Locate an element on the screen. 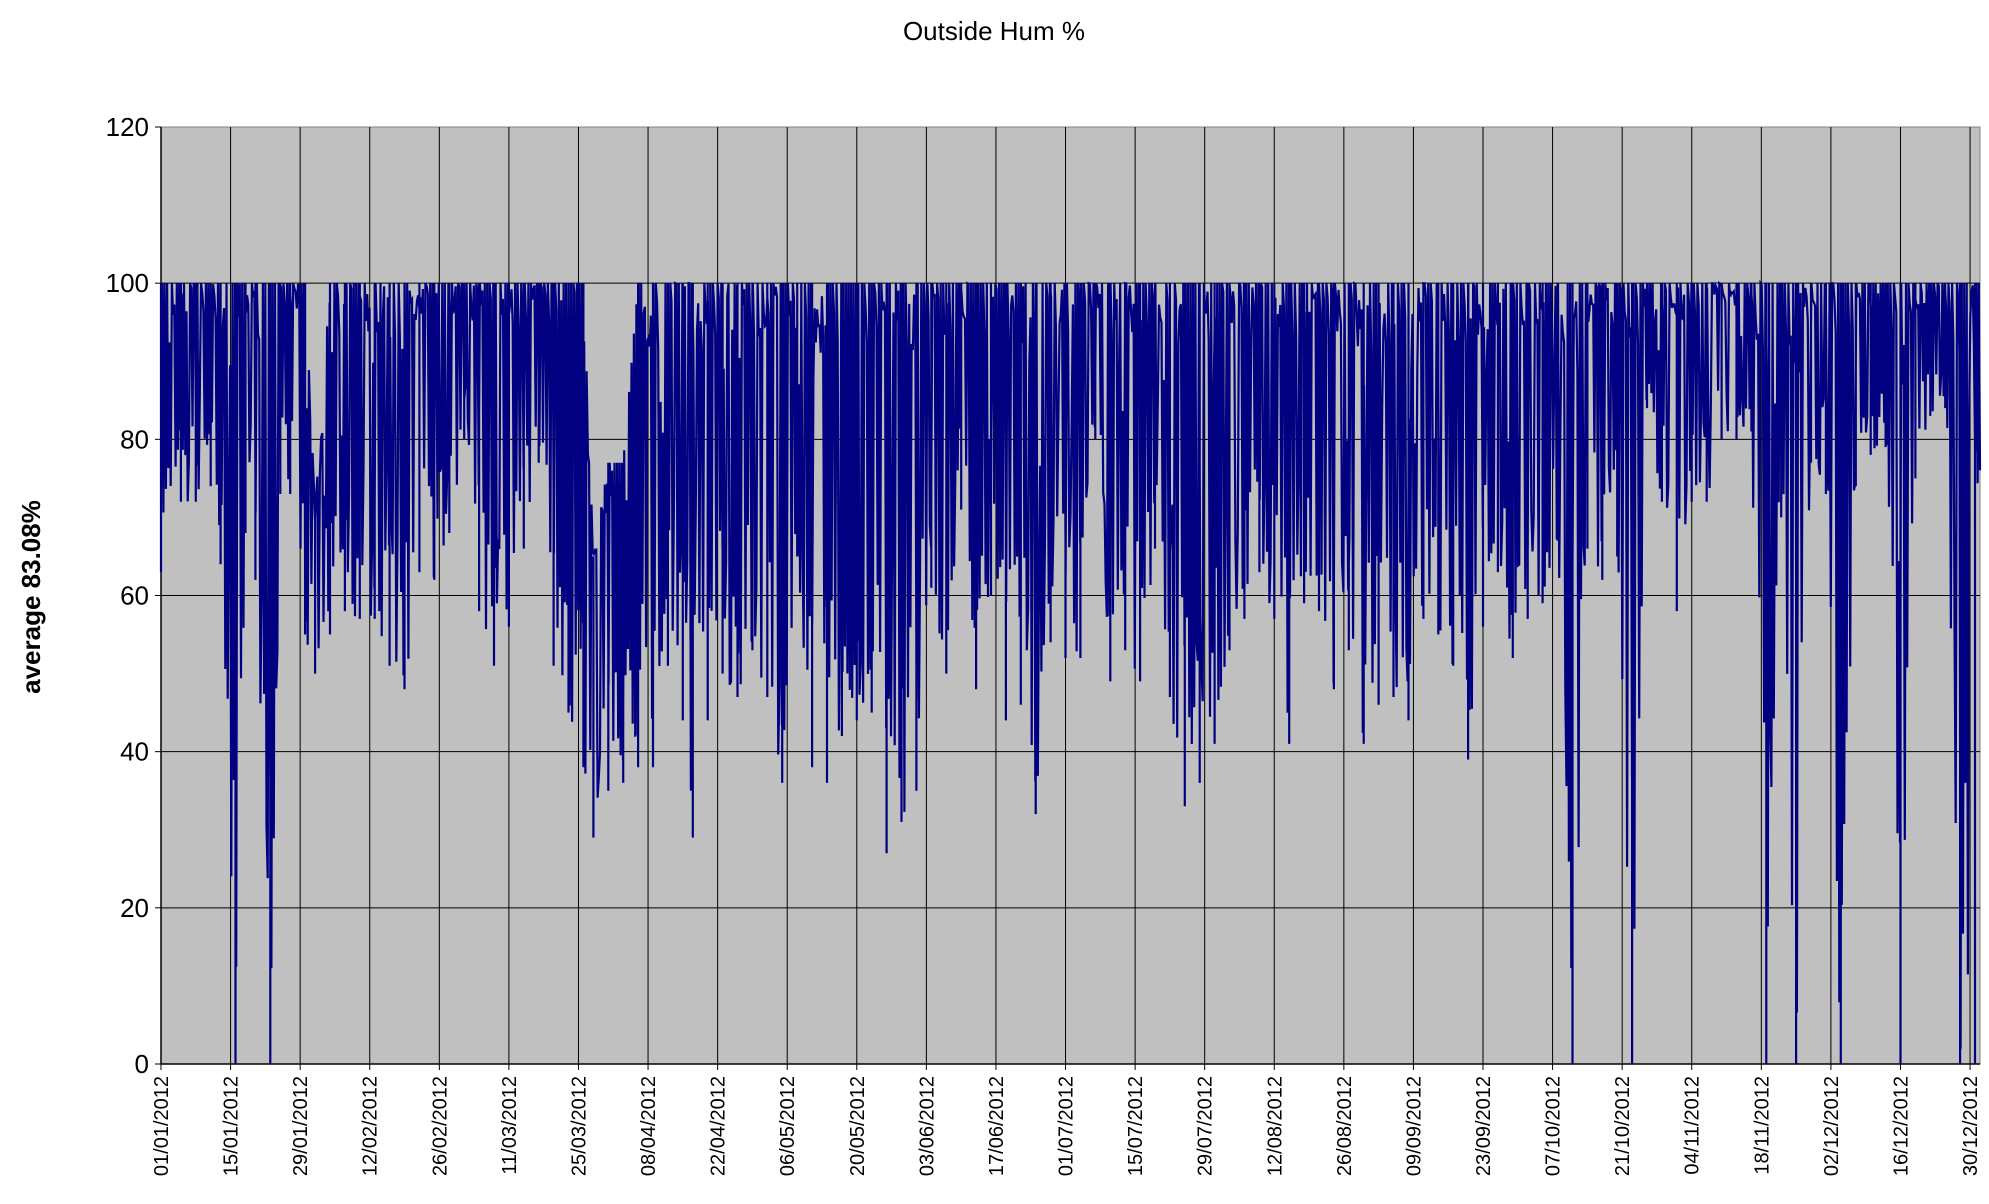  x-tick-label: 02/12/2012 is located at coordinates (1832, 1126).